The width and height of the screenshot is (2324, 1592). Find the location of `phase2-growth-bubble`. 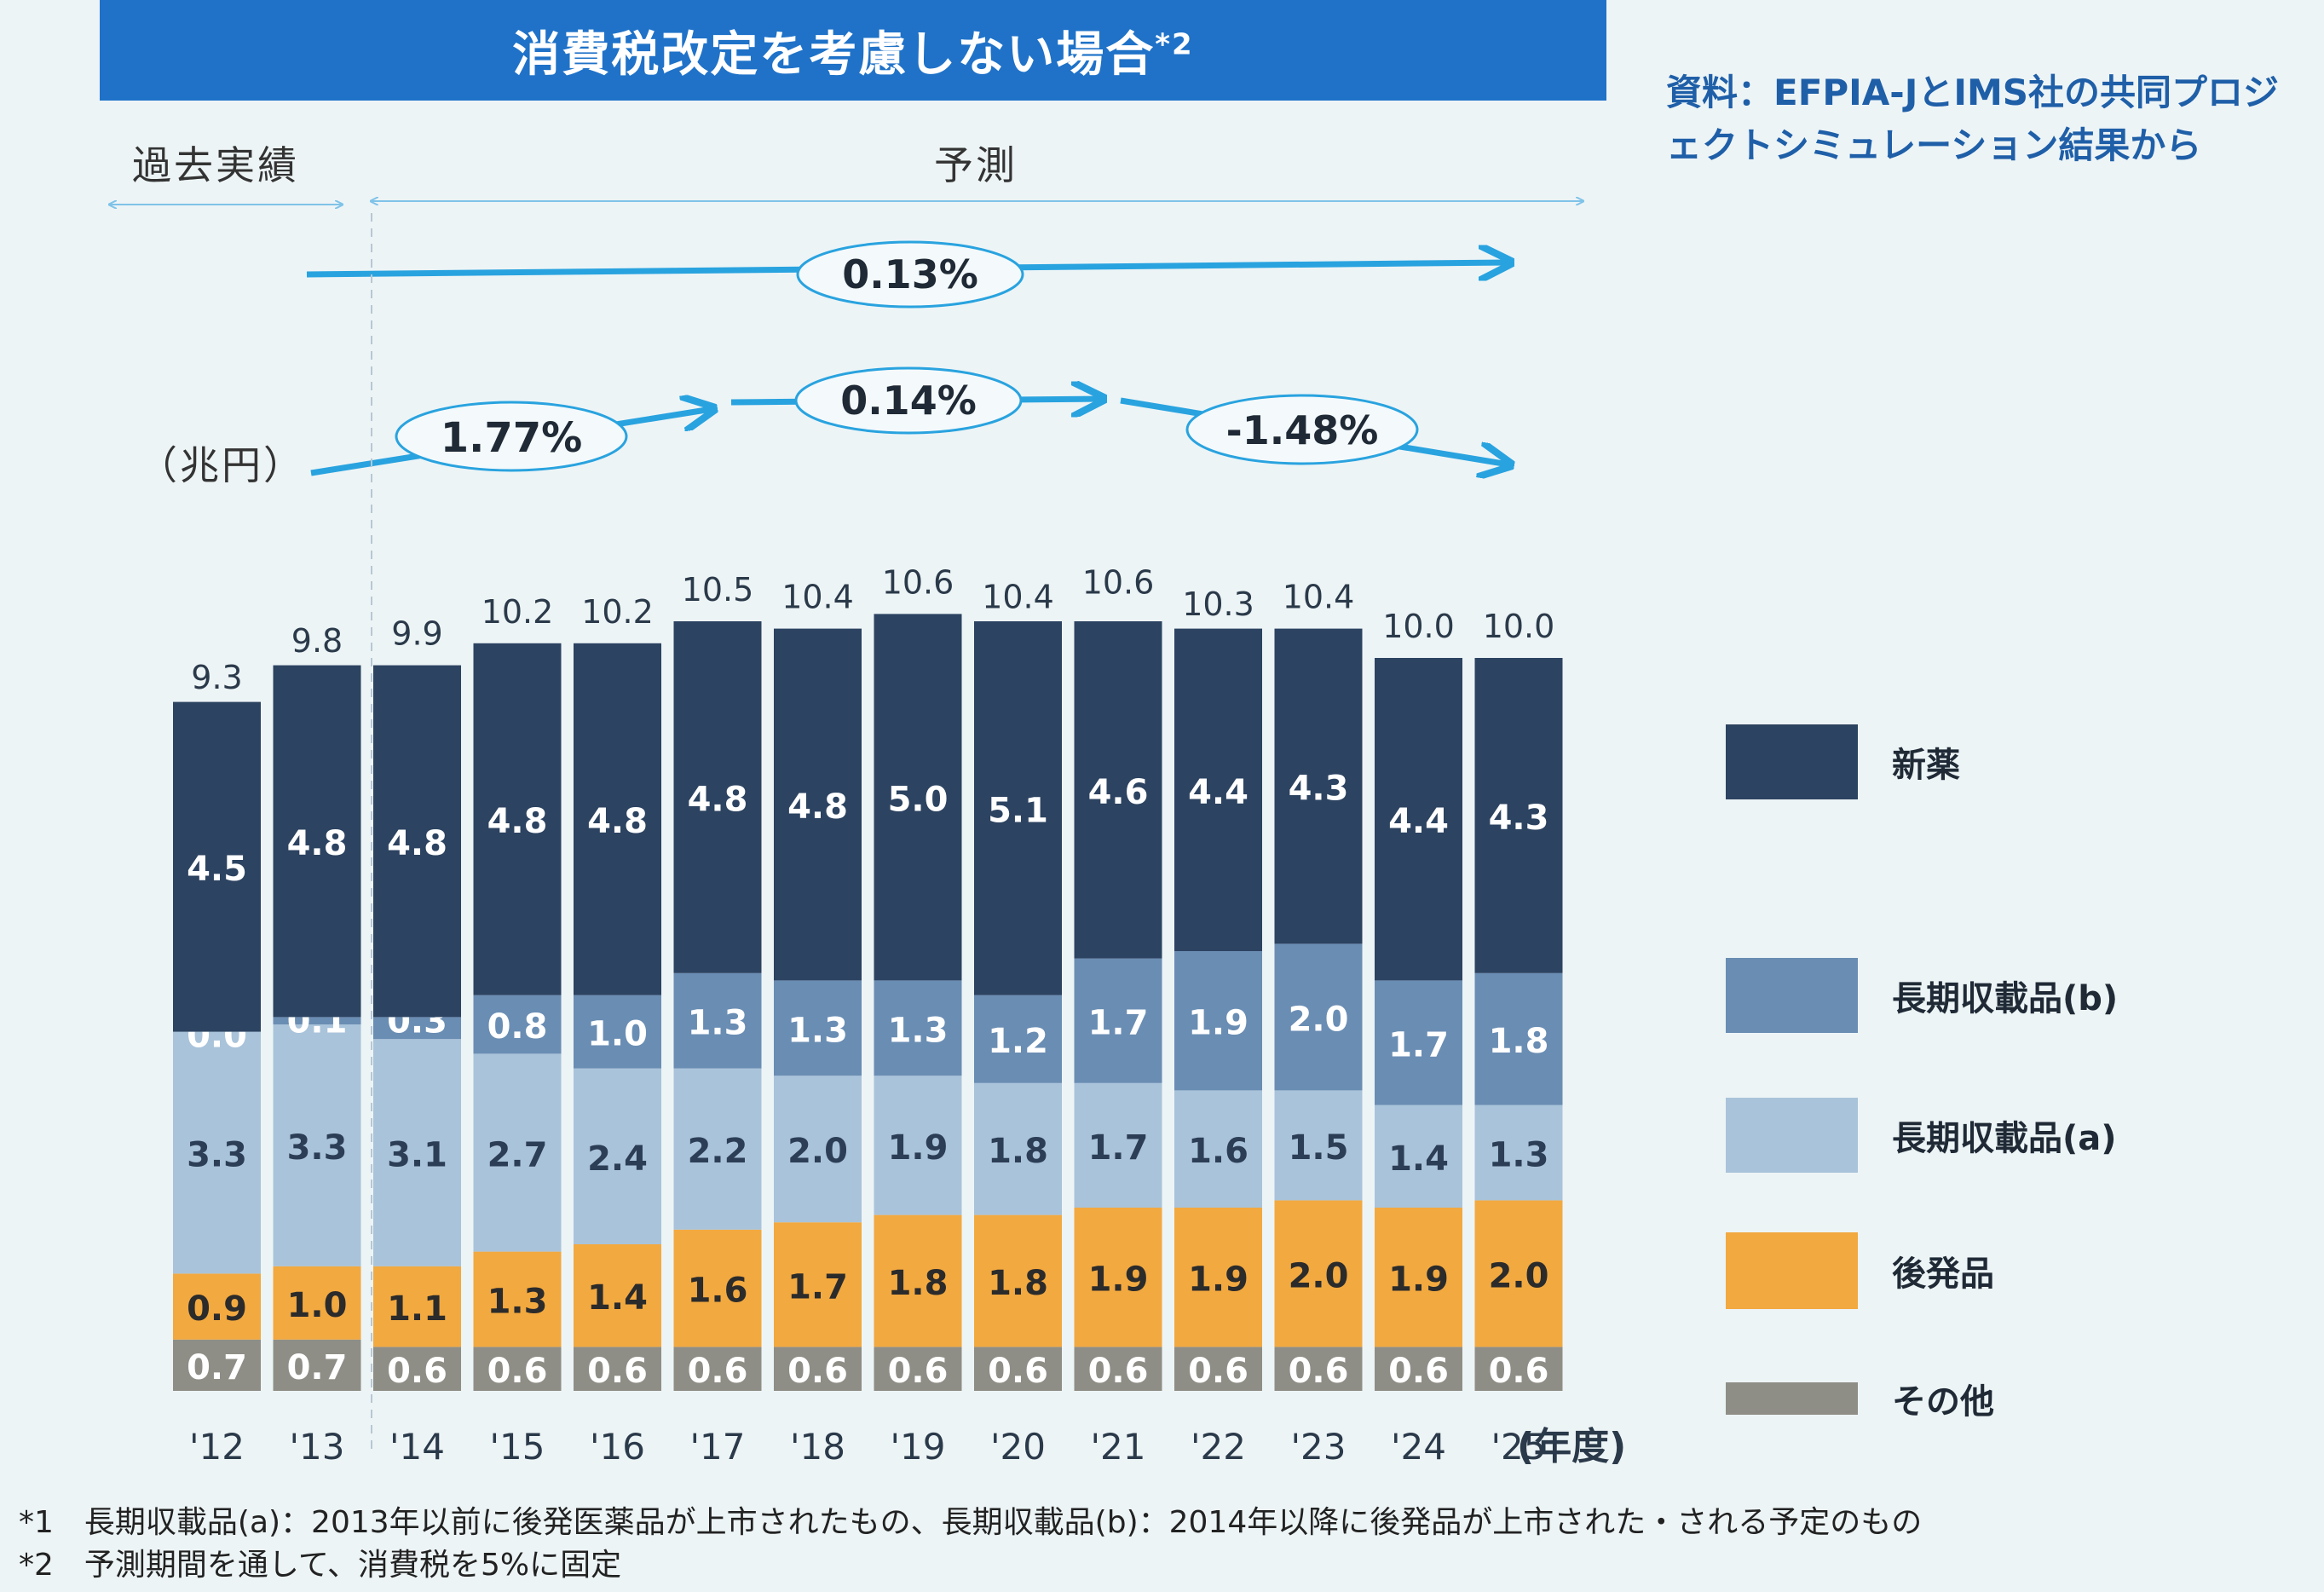

phase2-growth-bubble is located at coordinates (909, 400).